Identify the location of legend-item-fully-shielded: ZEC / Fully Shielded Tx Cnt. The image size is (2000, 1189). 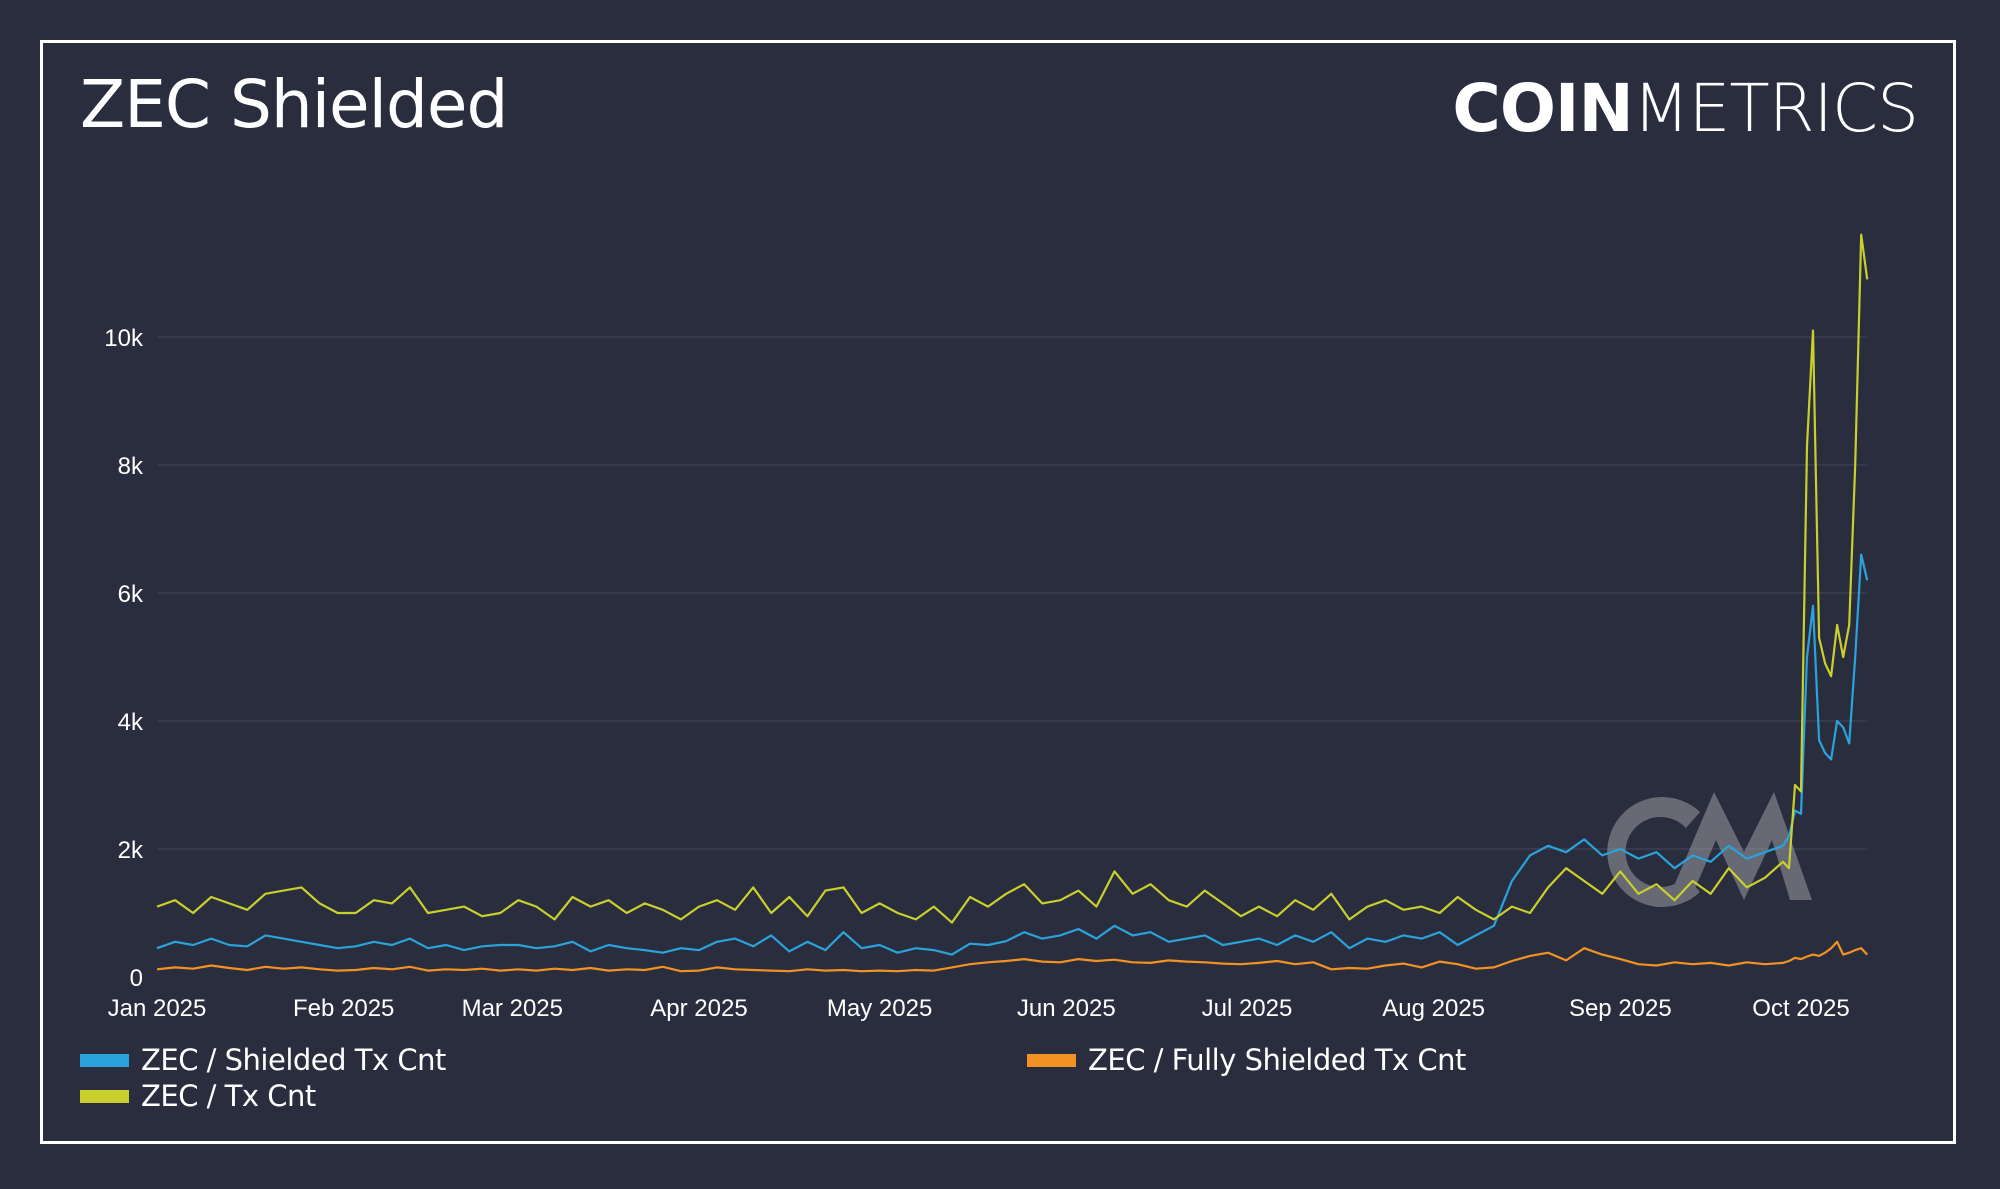
(1246, 1060).